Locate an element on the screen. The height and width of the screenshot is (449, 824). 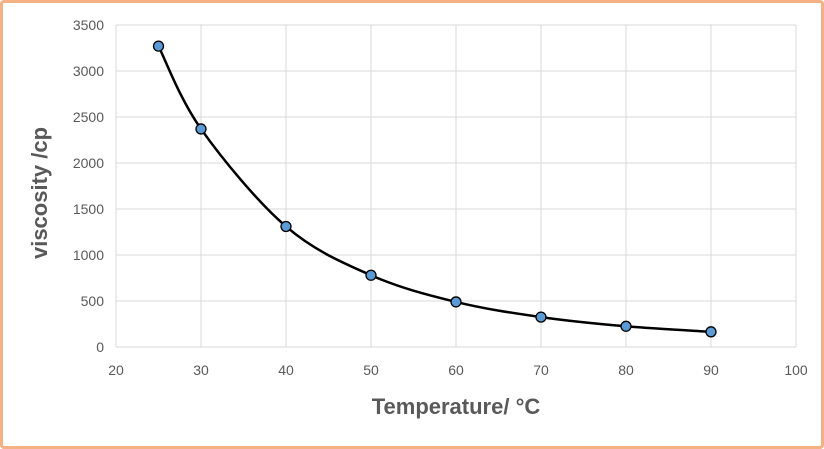
y-tick-label: 3500 is located at coordinates (88, 25).